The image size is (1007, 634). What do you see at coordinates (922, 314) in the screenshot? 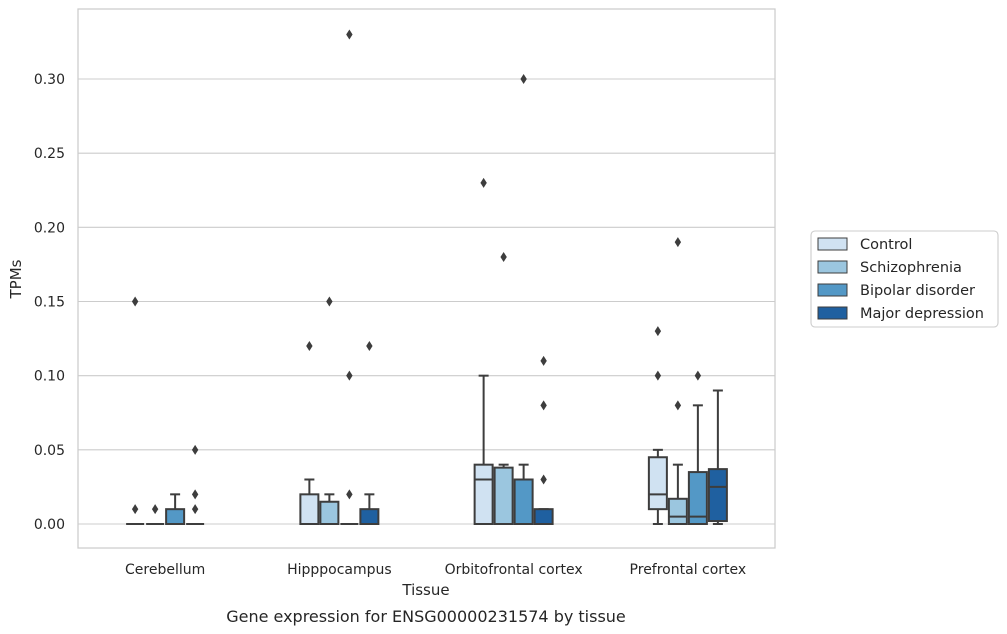
I see `legend-label: Major depression` at bounding box center [922, 314].